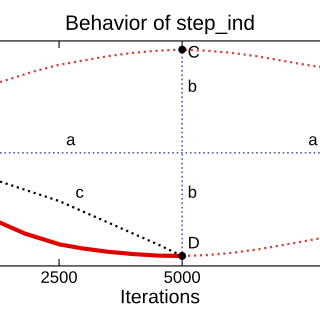 The image size is (320, 320). Describe the element at coordinates (160, 24) in the screenshot. I see `chart-title: Behavior of step_ind` at that location.